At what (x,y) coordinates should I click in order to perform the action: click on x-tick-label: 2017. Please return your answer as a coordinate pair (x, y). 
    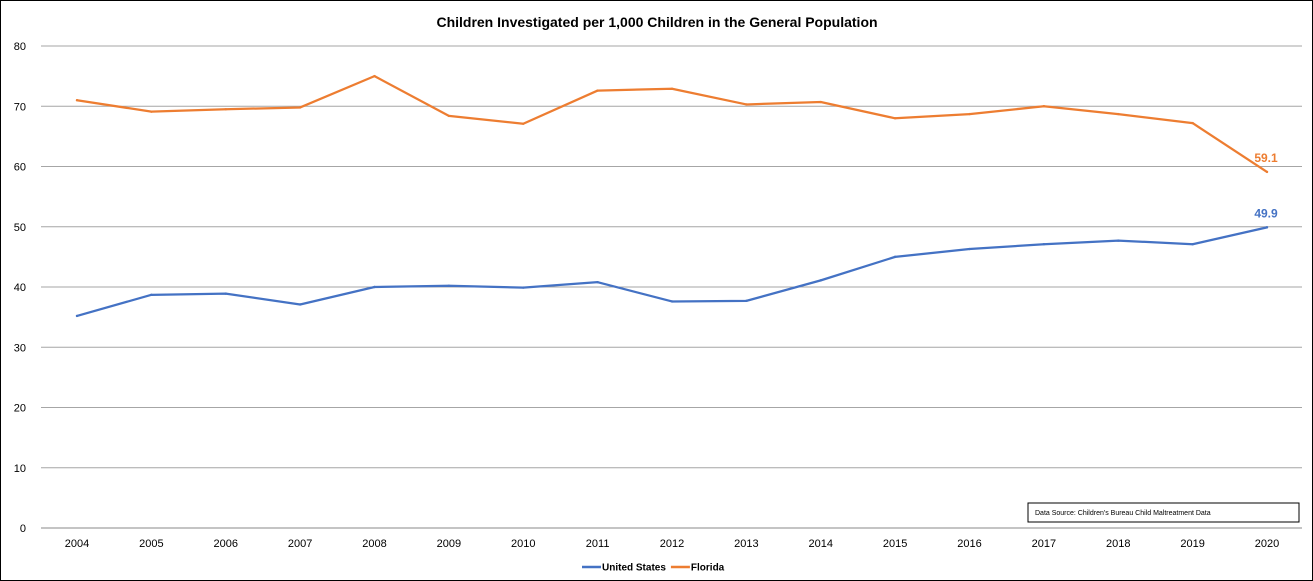
    Looking at the image, I should click on (1044, 544).